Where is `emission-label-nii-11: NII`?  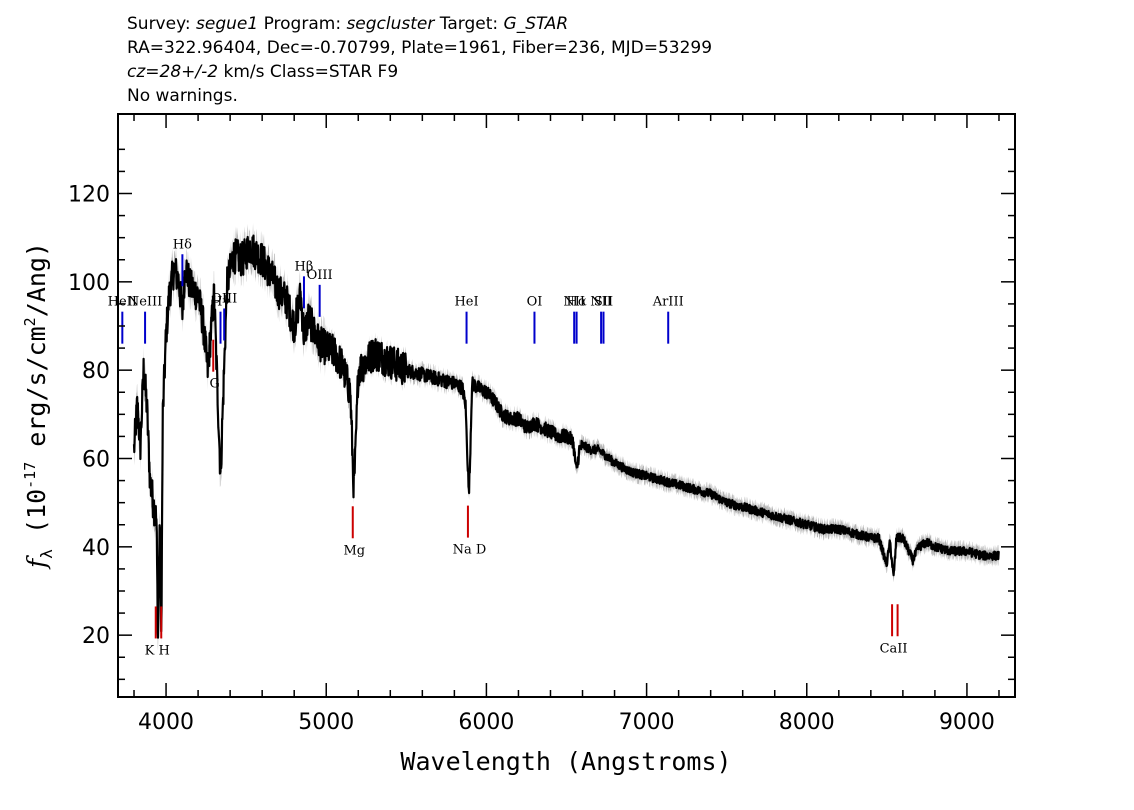 emission-label-nii-11: NII is located at coordinates (601, 302).